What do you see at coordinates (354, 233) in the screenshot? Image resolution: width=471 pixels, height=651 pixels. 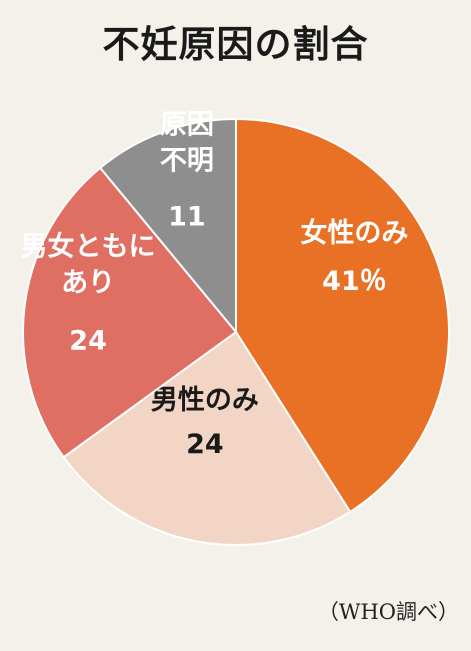 I see `slice-label-female: 女性のみ` at bounding box center [354, 233].